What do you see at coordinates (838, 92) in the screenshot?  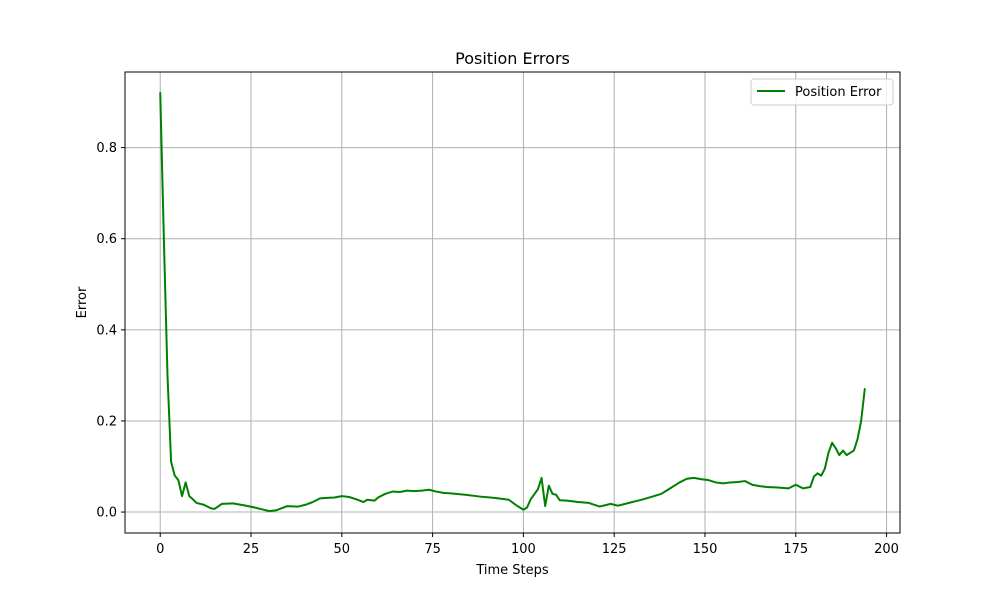 I see `legend-label: Position Error` at bounding box center [838, 92].